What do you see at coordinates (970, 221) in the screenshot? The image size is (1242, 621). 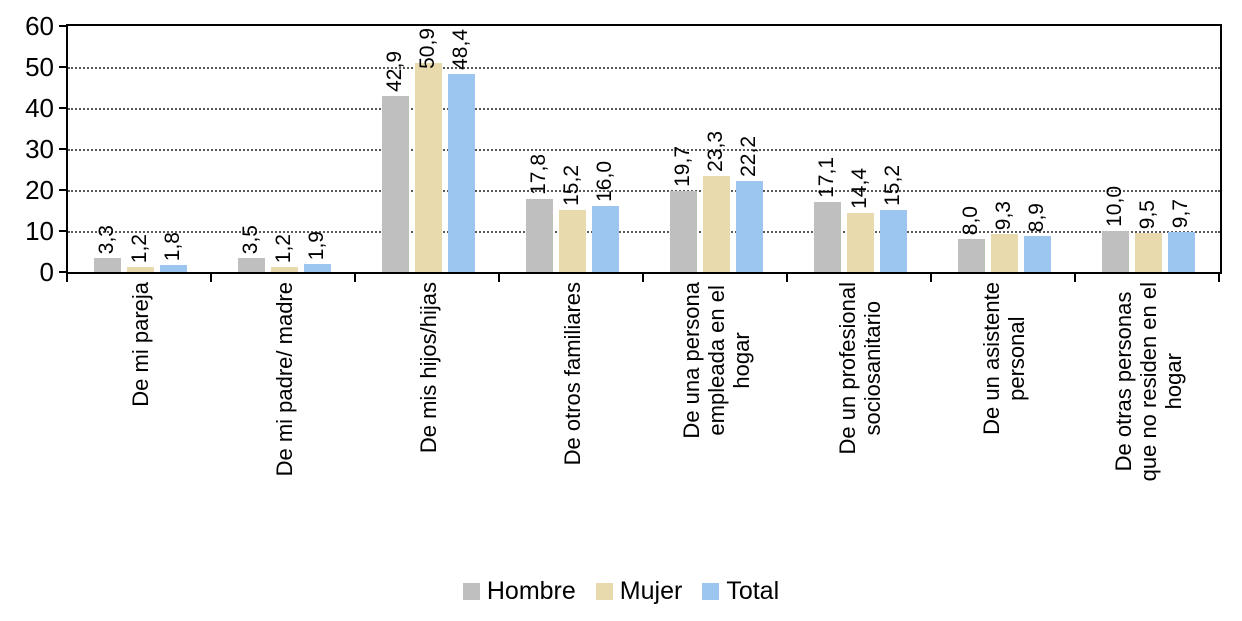 I see `data-label: 8,0` at bounding box center [970, 221].